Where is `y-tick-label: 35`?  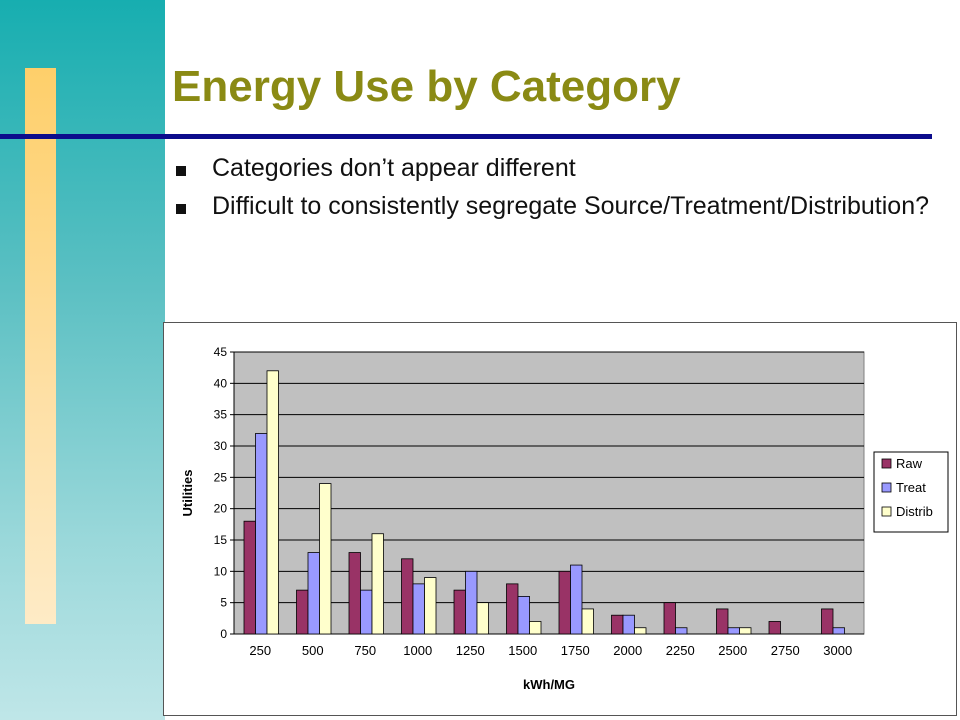
y-tick-label: 35 is located at coordinates (221, 415).